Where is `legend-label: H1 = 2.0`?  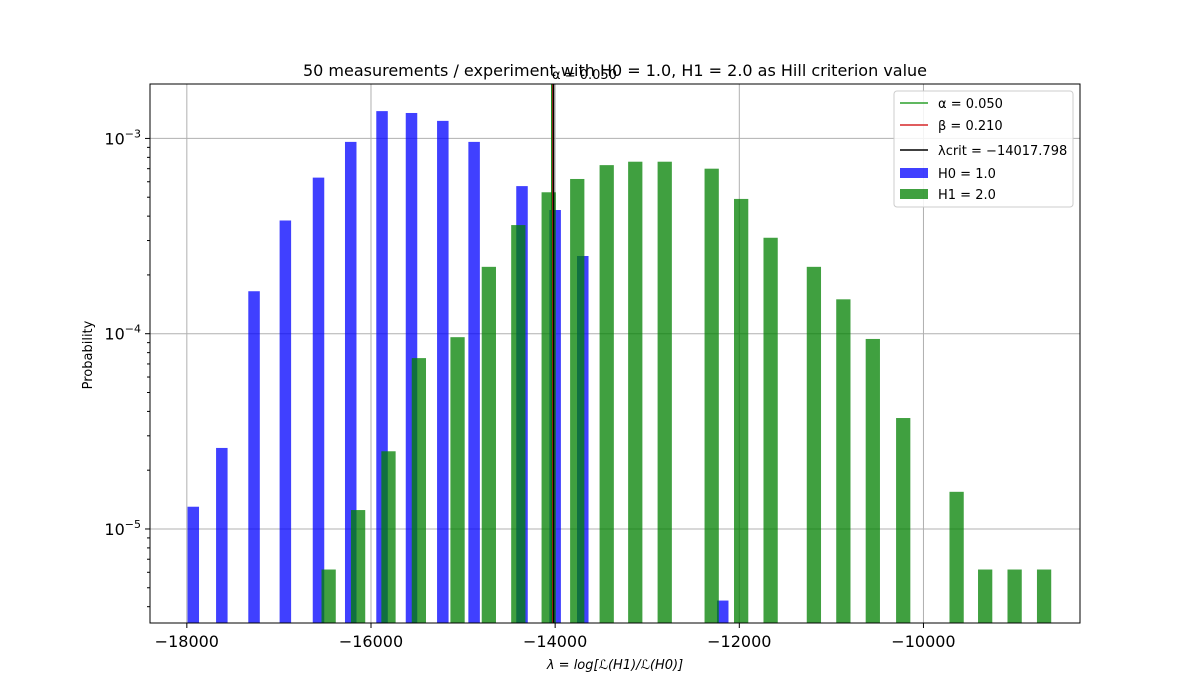 legend-label: H1 = 2.0 is located at coordinates (967, 195).